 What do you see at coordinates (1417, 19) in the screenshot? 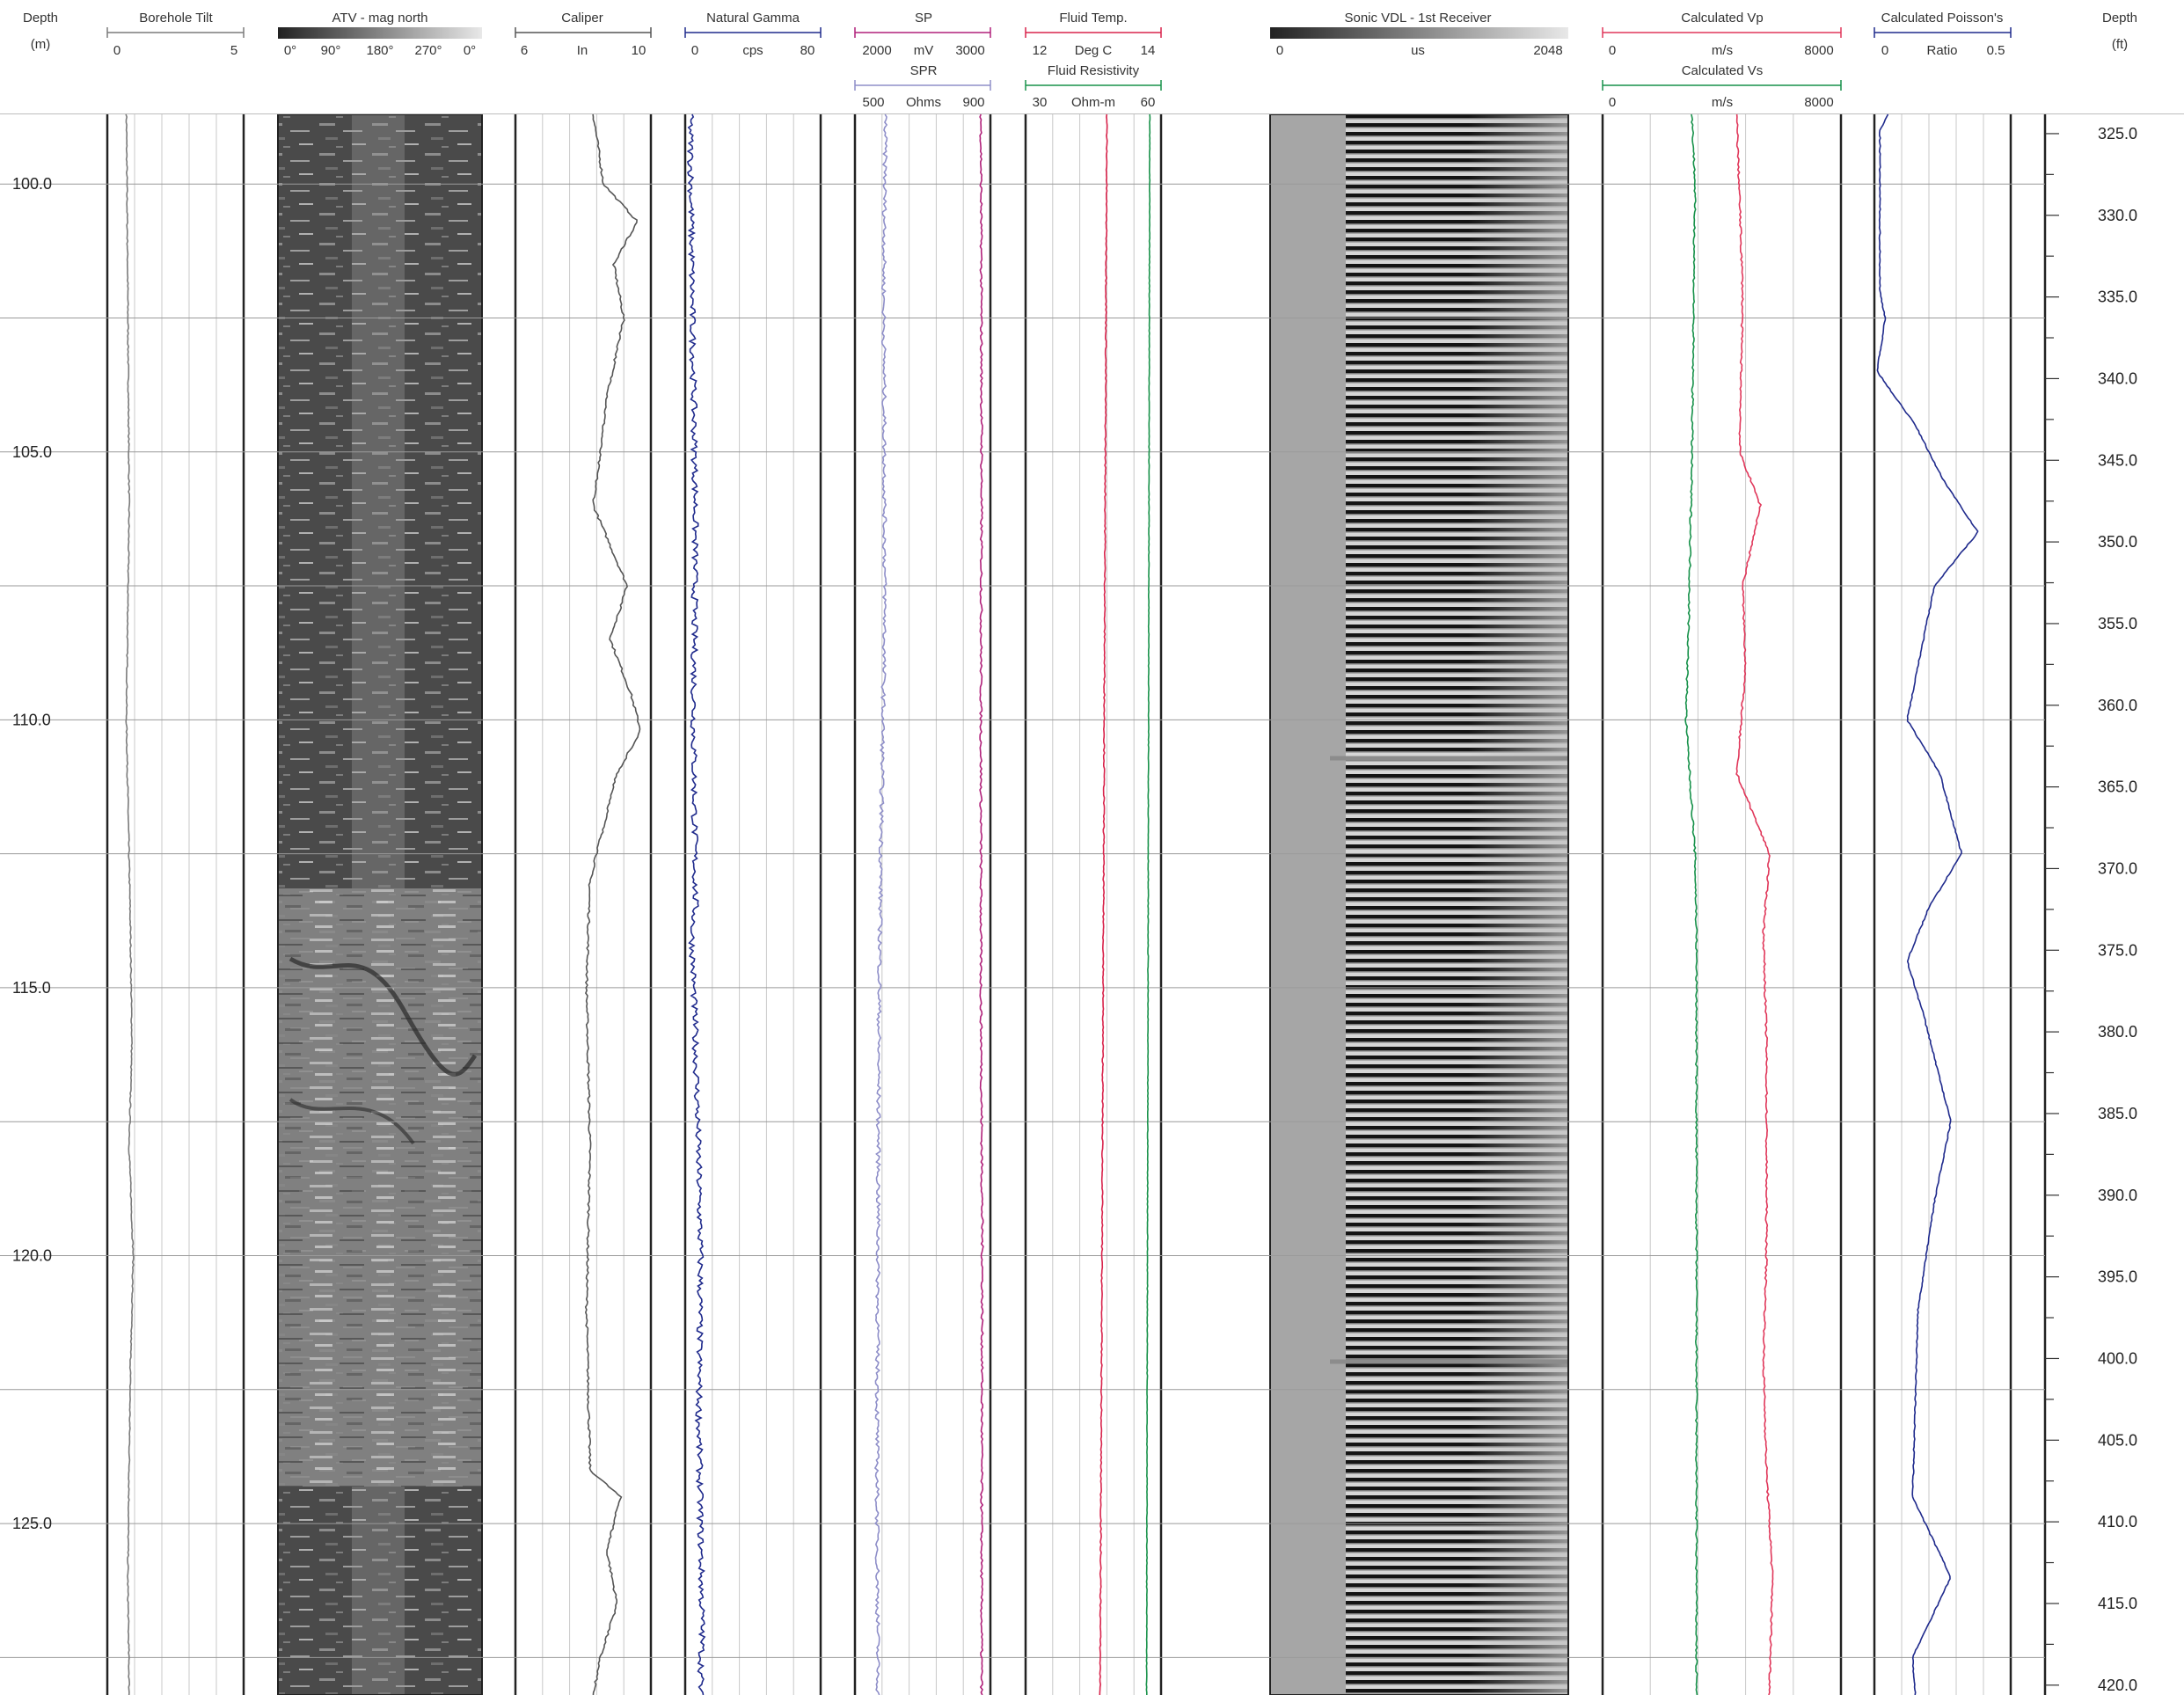
I see `vdl-title: Sonic VDL - 1st Receiver` at bounding box center [1417, 19].